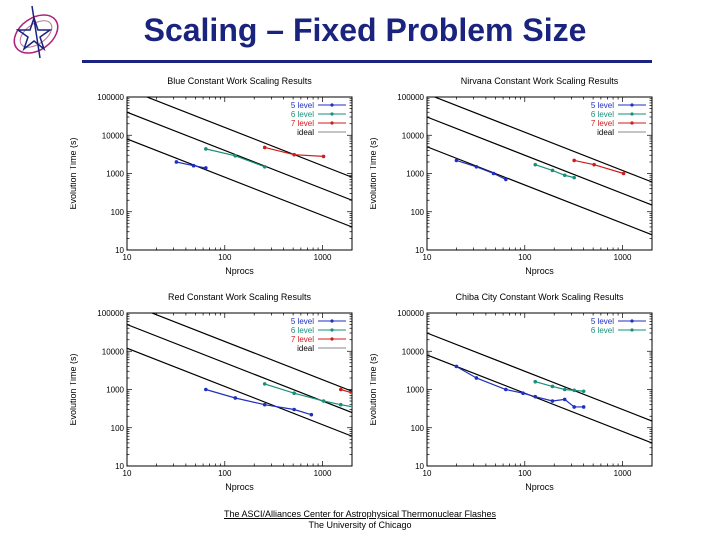 The height and width of the screenshot is (540, 720). Describe the element at coordinates (419, 466) in the screenshot. I see `y-tick-label: 10` at that location.